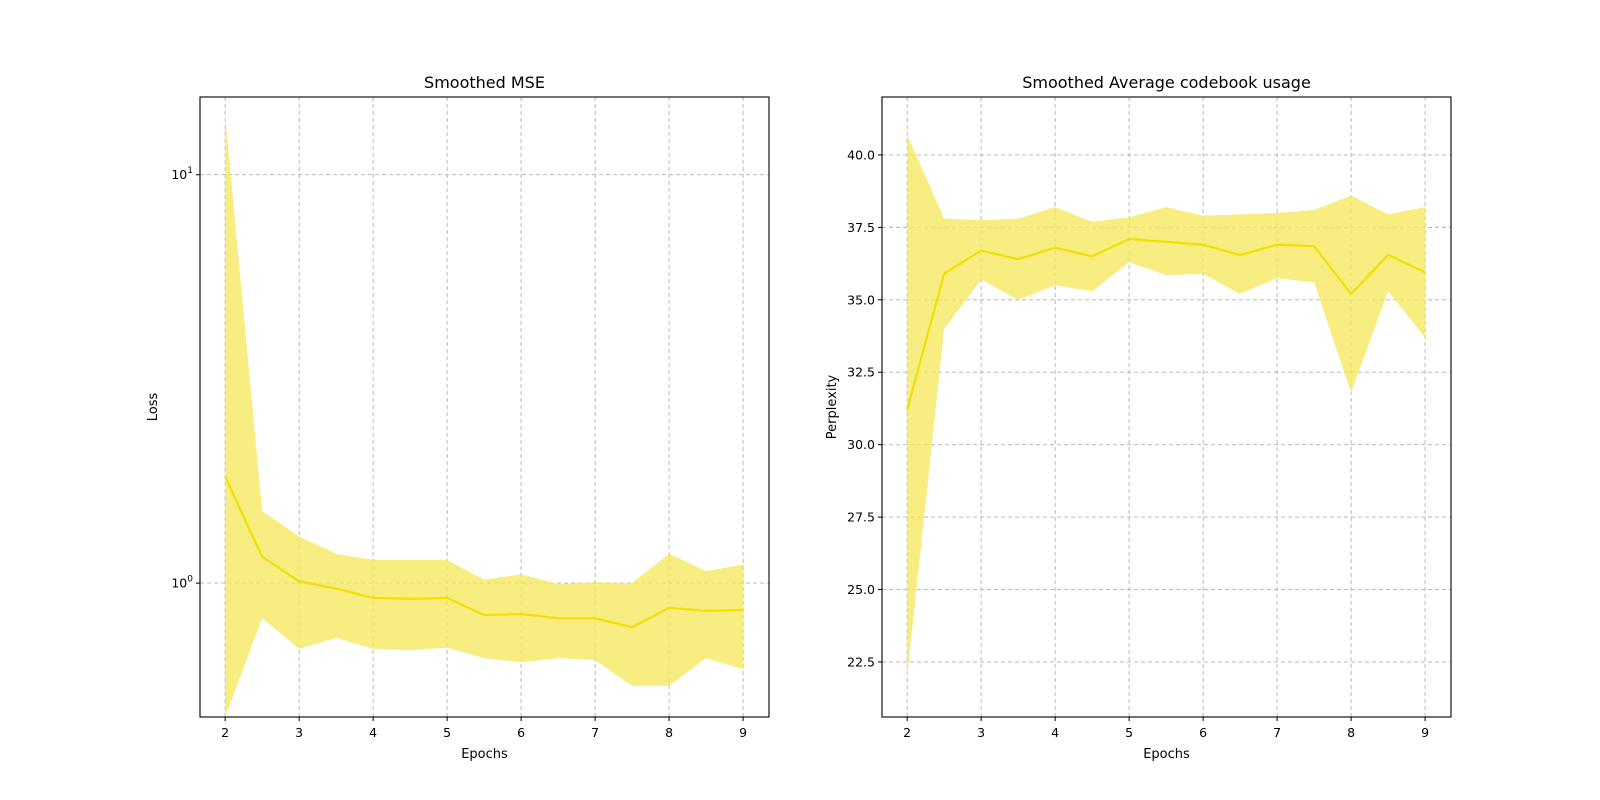 Image resolution: width=1600 pixels, height=800 pixels. What do you see at coordinates (832, 406) in the screenshot?
I see `perplexity-y-axis-label: Perplexity` at bounding box center [832, 406].